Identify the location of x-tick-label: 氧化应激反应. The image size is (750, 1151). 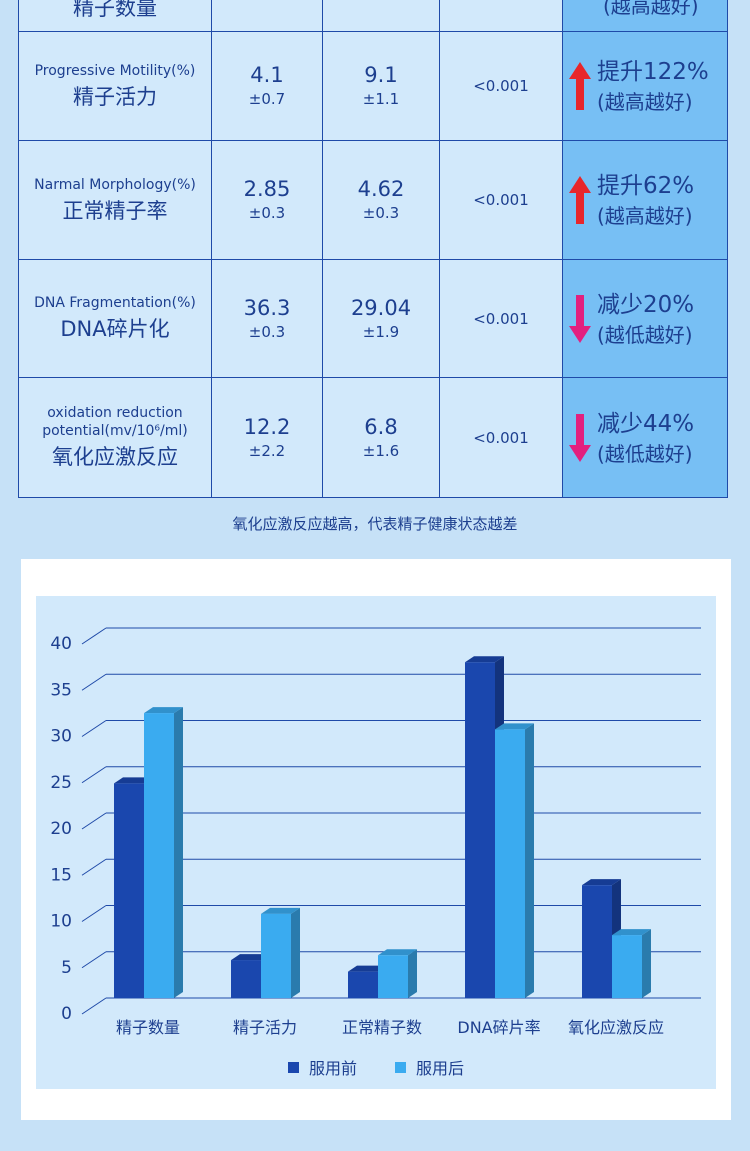
(616, 1027).